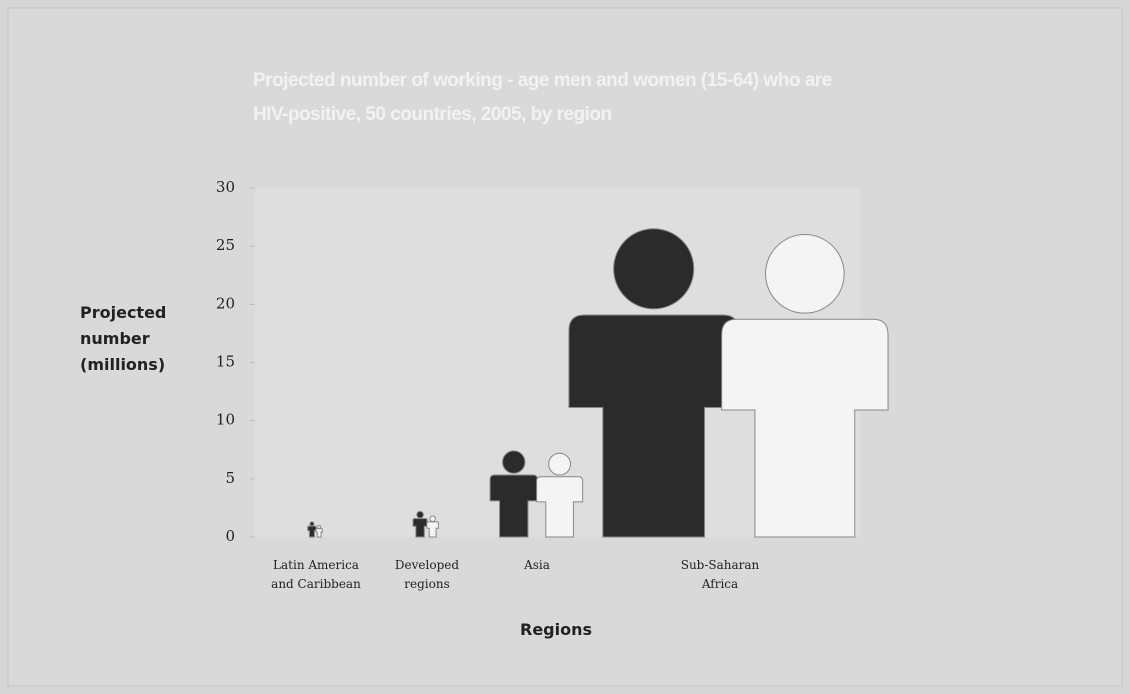 The width and height of the screenshot is (1130, 694). Describe the element at coordinates (225, 303) in the screenshot. I see `y-tick-label: 20` at that location.